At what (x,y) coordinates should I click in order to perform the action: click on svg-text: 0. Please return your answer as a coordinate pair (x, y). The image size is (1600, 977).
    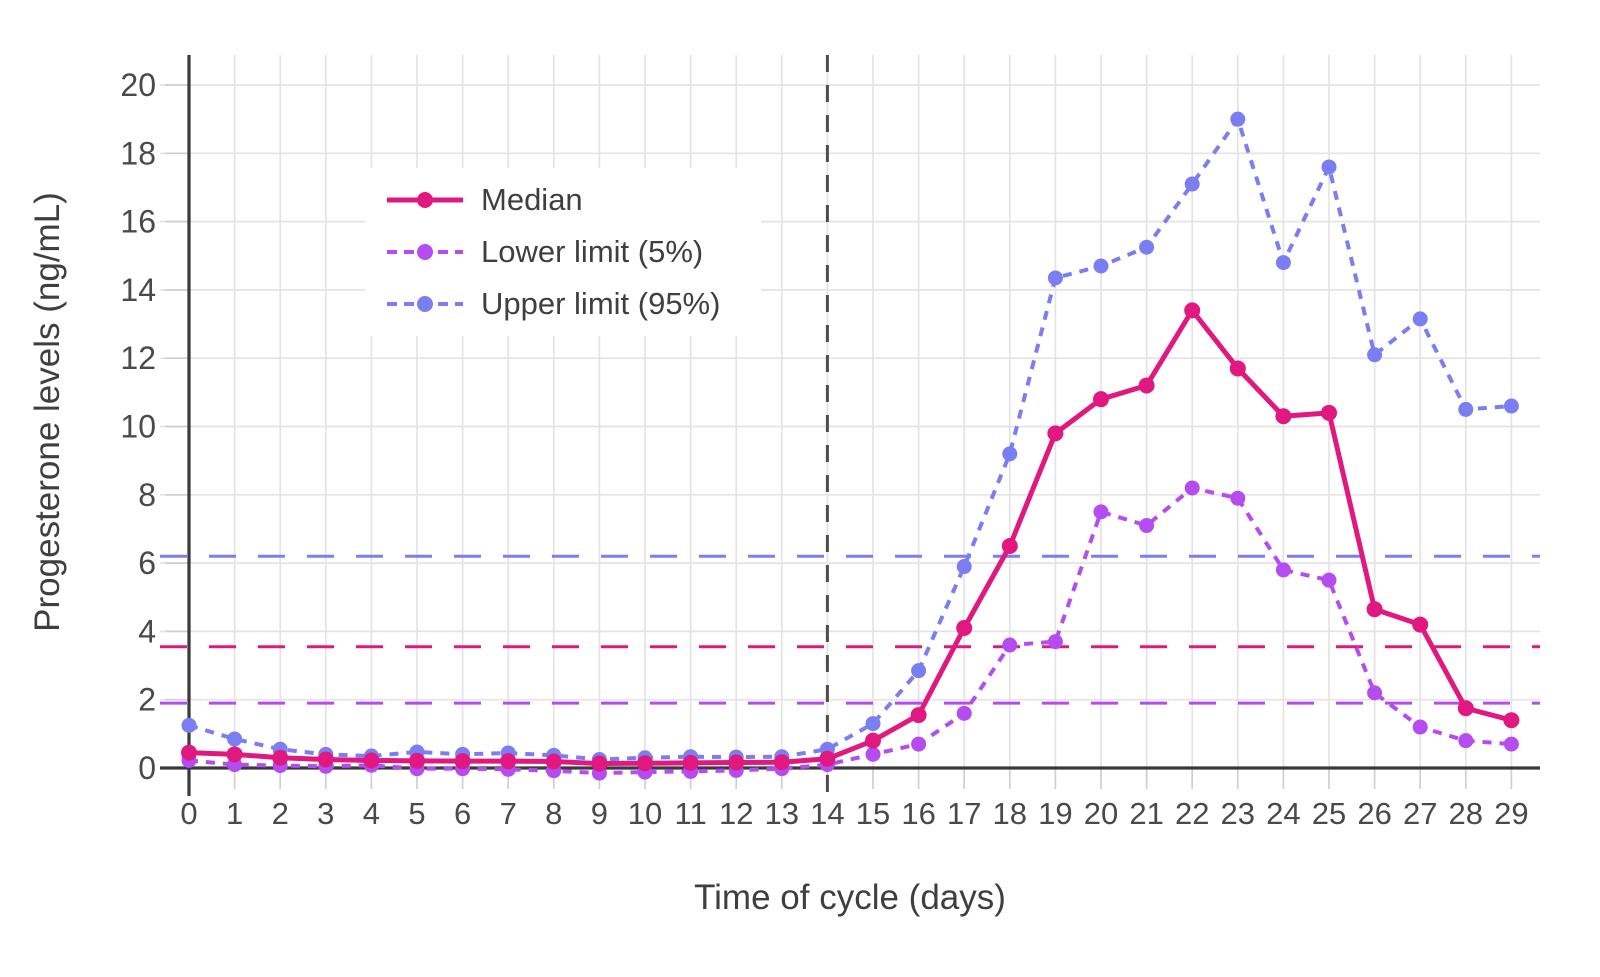
    Looking at the image, I should click on (188, 813).